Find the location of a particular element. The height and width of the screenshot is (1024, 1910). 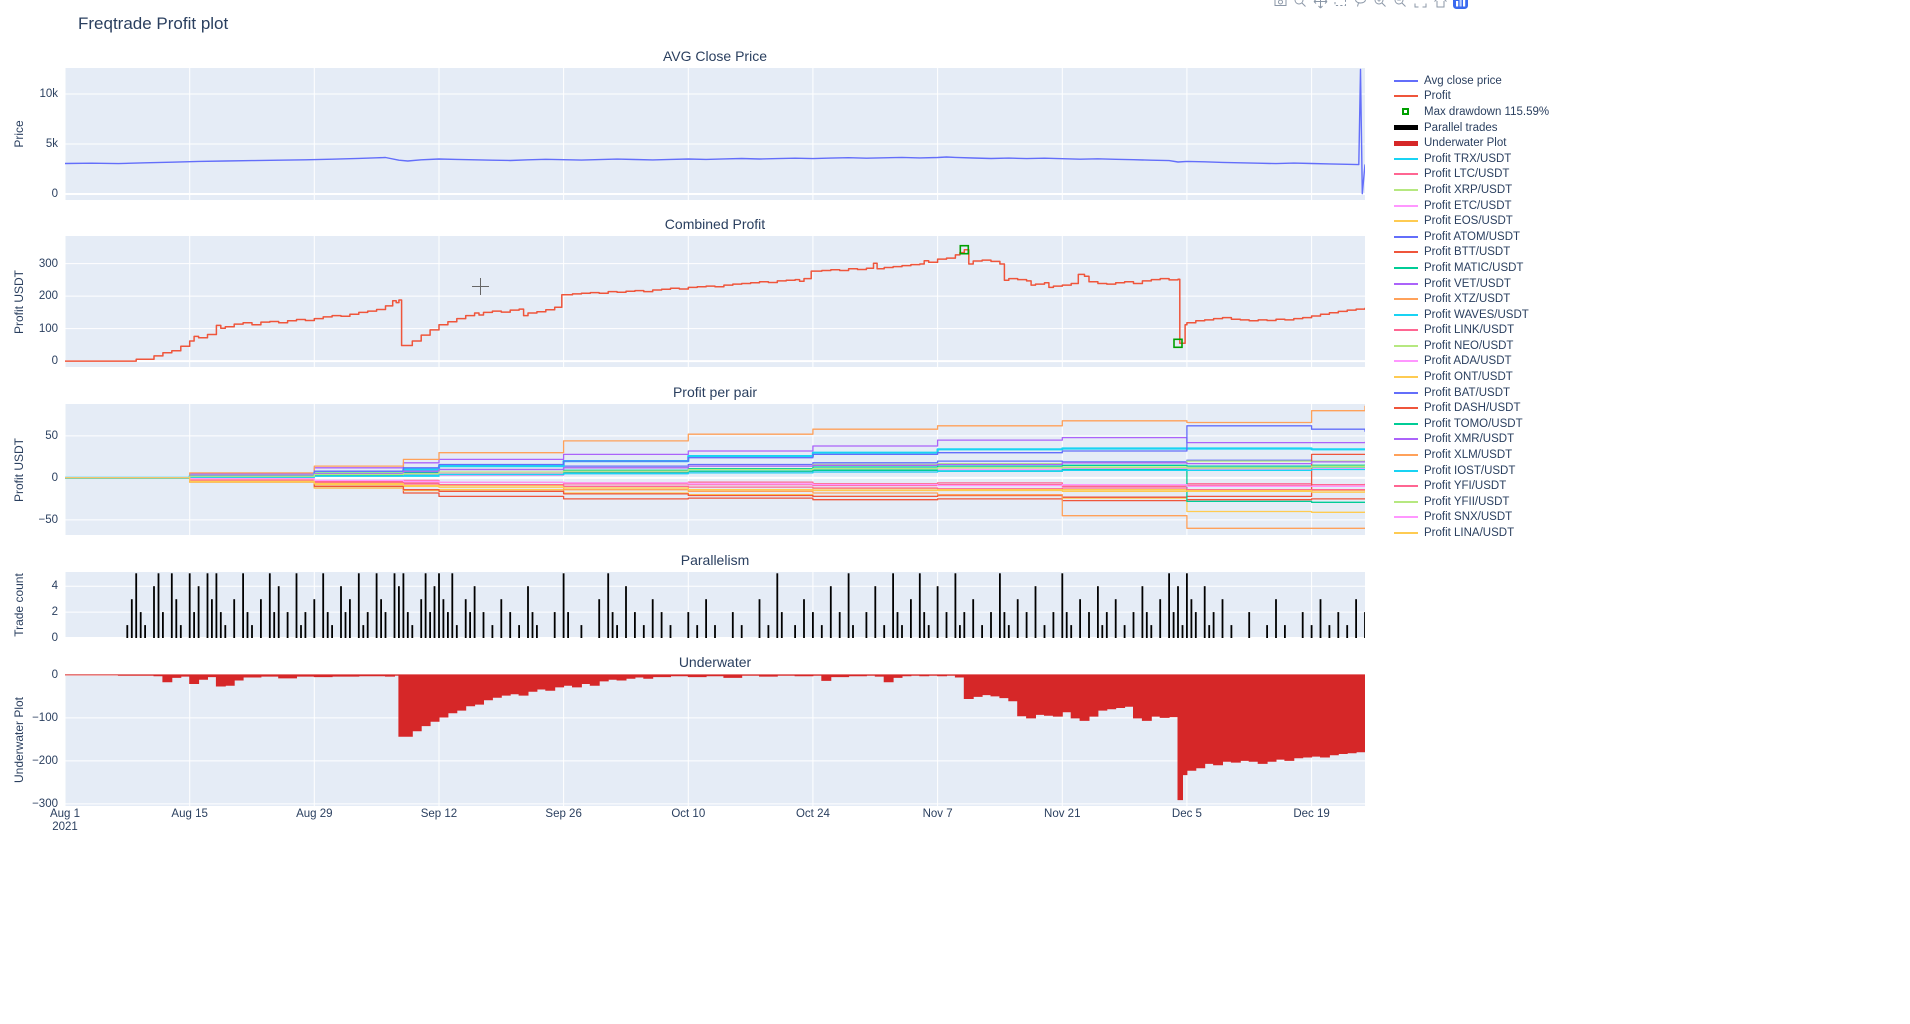

legend-item: Profit EOS/USDT is located at coordinates (1482, 221).